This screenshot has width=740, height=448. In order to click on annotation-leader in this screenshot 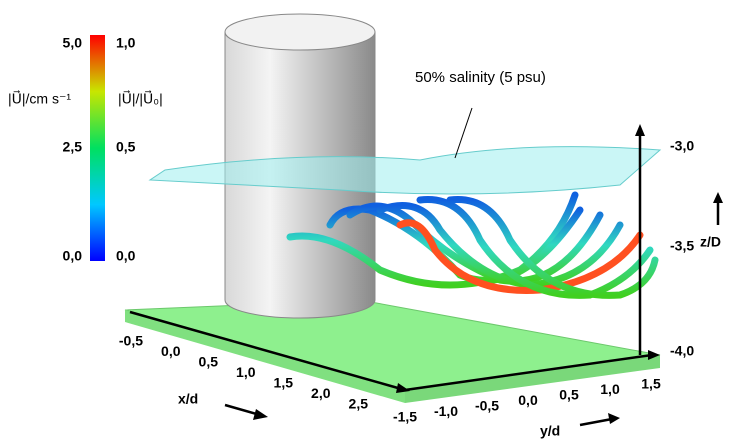, I will do `click(463, 133)`.